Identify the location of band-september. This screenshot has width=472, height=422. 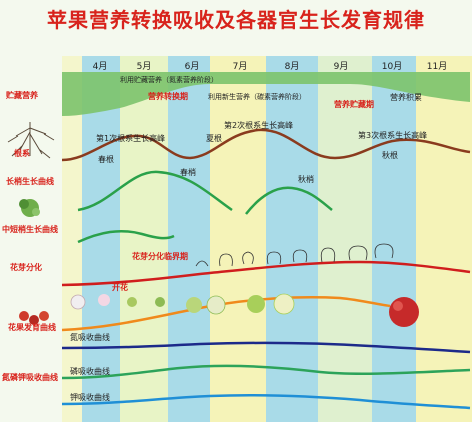
(345, 239).